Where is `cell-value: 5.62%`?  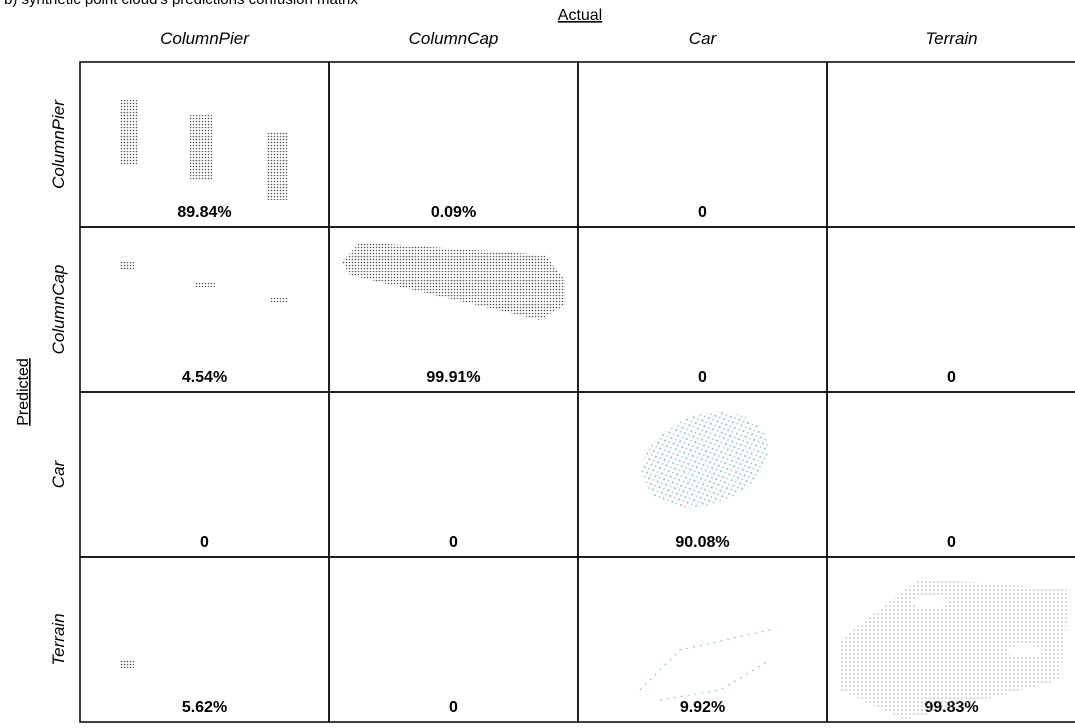
cell-value: 5.62% is located at coordinates (204, 707).